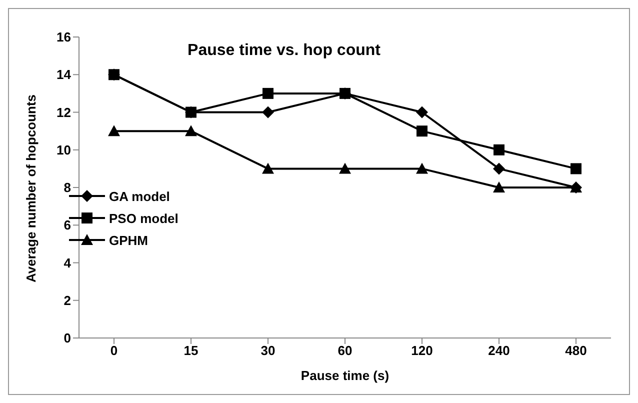 The image size is (638, 403). I want to click on x-tick-label: 120, so click(422, 350).